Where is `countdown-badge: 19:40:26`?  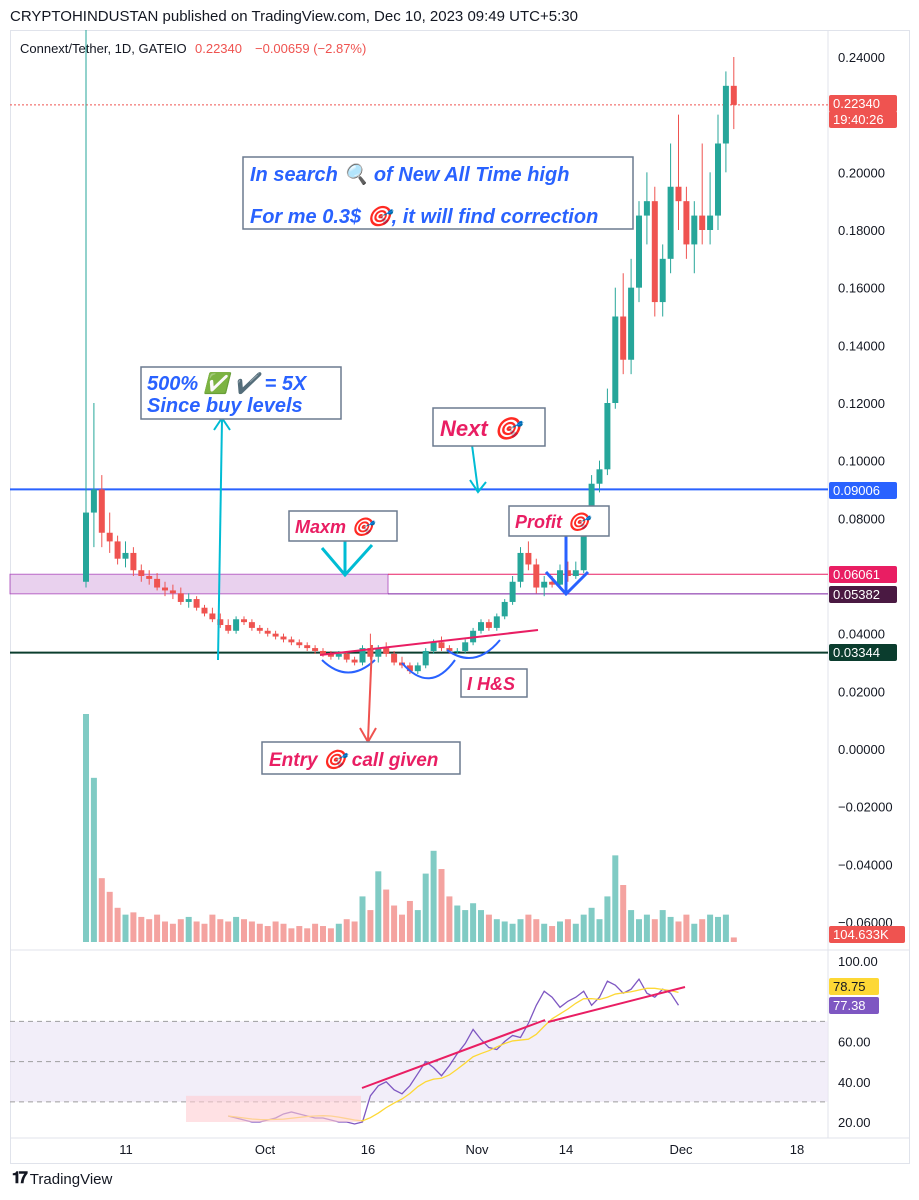 countdown-badge: 19:40:26 is located at coordinates (858, 119).